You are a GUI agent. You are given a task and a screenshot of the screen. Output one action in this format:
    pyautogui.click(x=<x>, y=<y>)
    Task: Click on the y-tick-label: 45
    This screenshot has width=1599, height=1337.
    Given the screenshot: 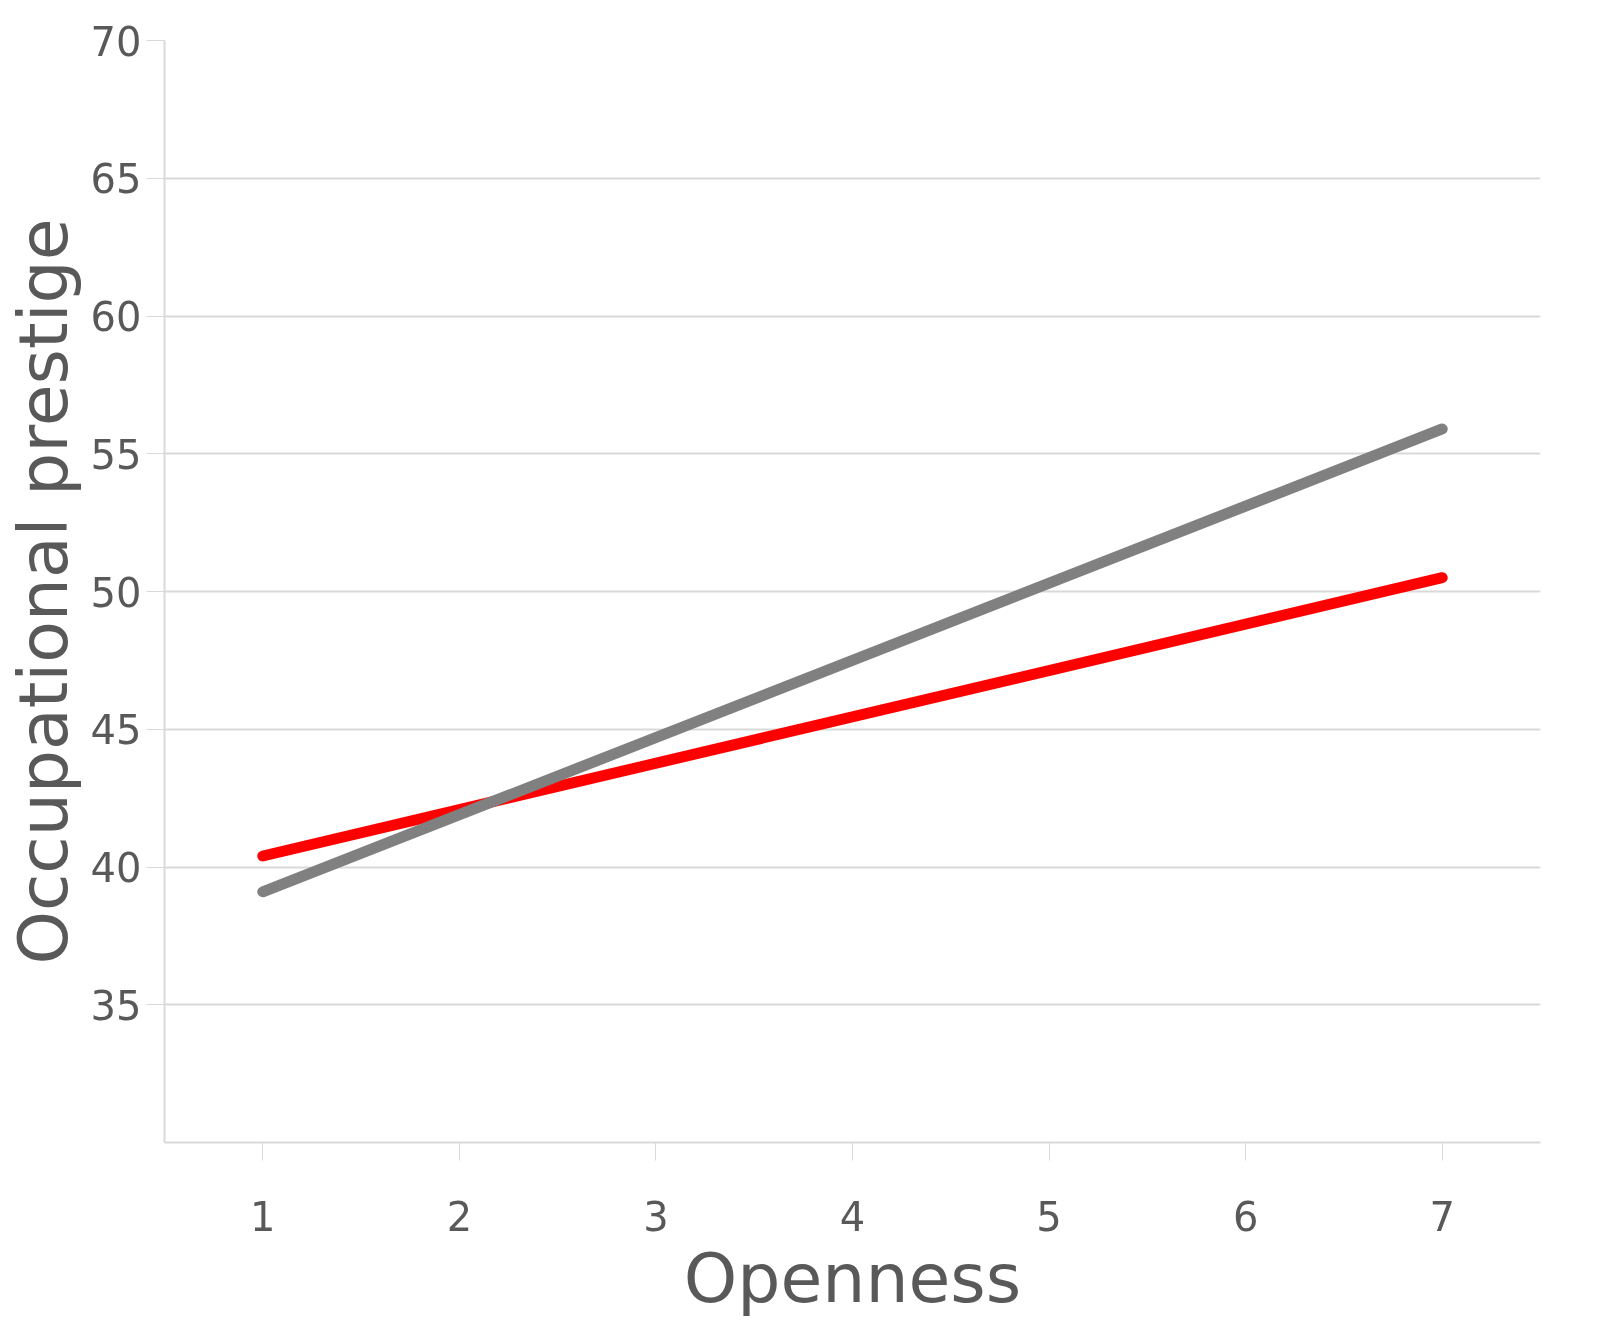 What is the action you would take?
    pyautogui.click(x=116, y=730)
    